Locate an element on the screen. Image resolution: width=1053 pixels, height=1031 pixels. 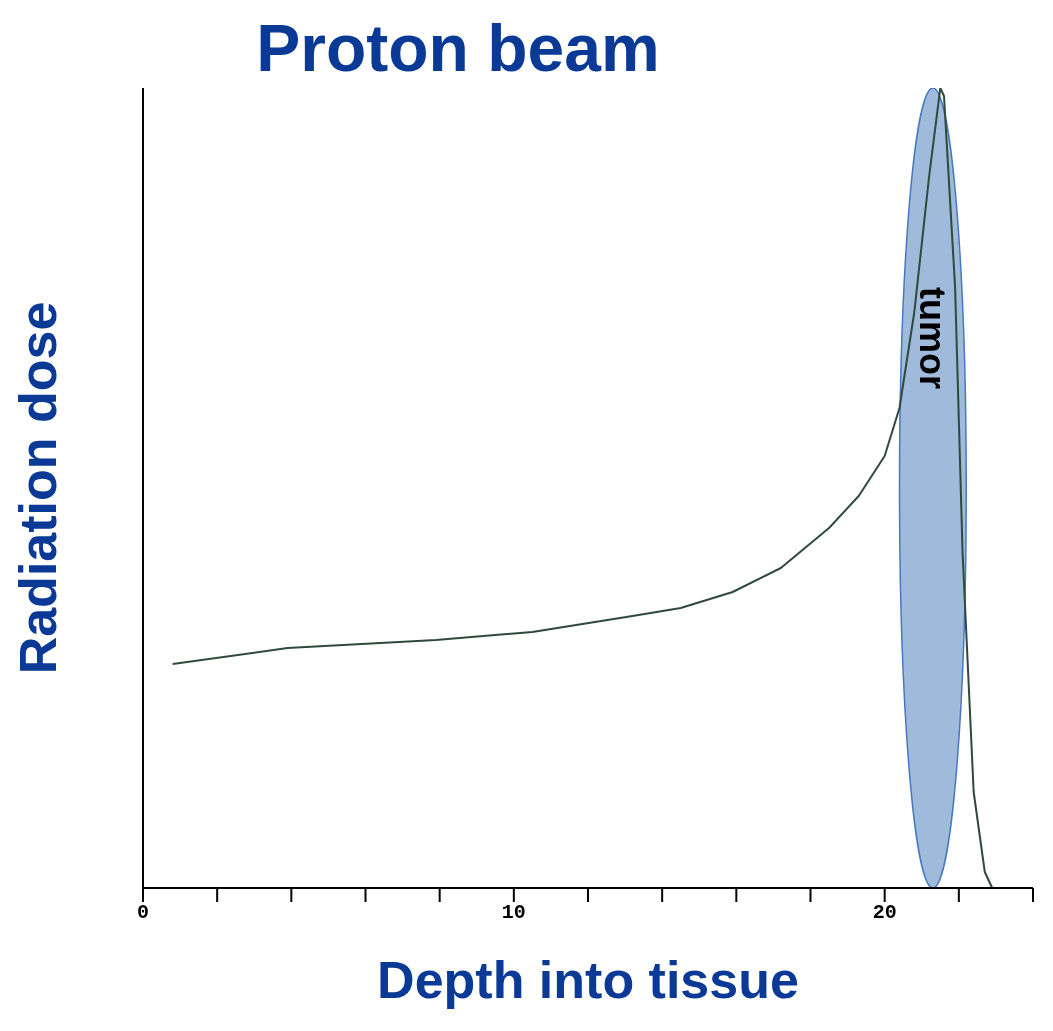
chart-title: Proton beam is located at coordinates (458, 48).